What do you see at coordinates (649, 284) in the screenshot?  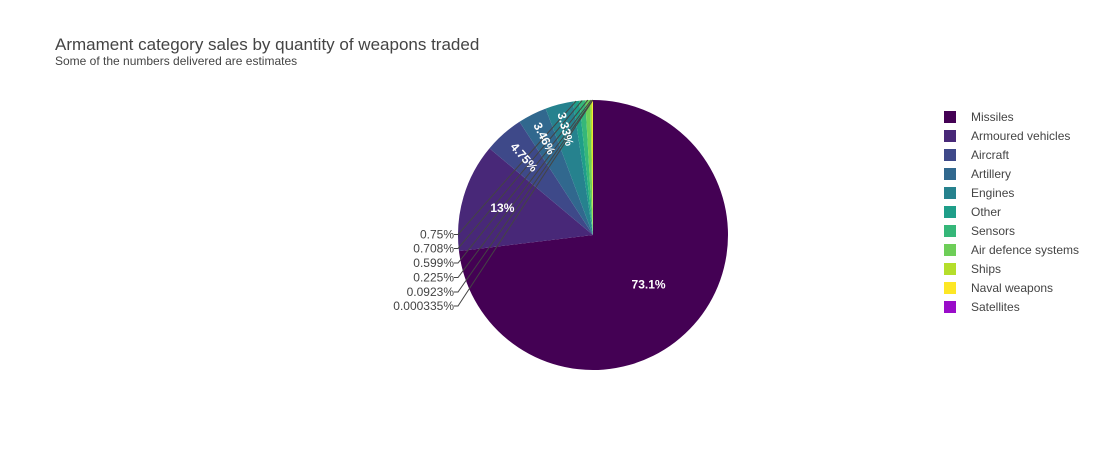 I see `slice-label-missiles: 73.1%` at bounding box center [649, 284].